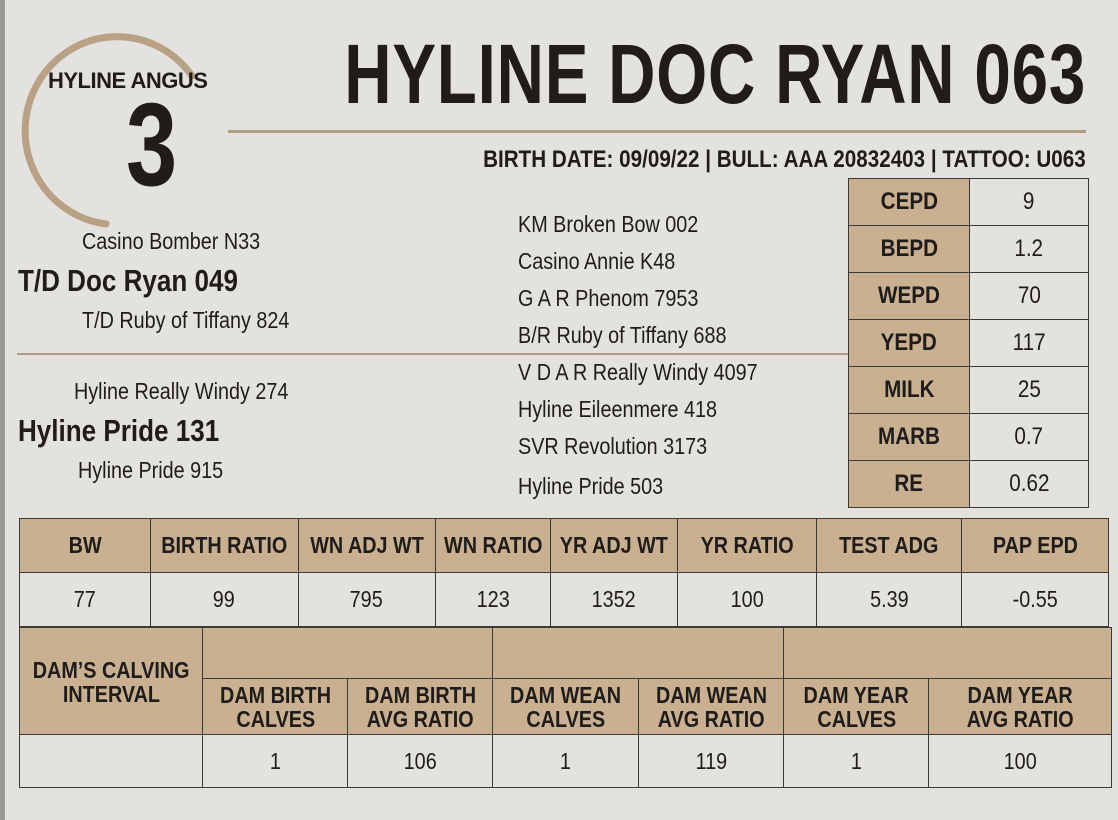  I want to click on value-cell: 106, so click(420, 761).